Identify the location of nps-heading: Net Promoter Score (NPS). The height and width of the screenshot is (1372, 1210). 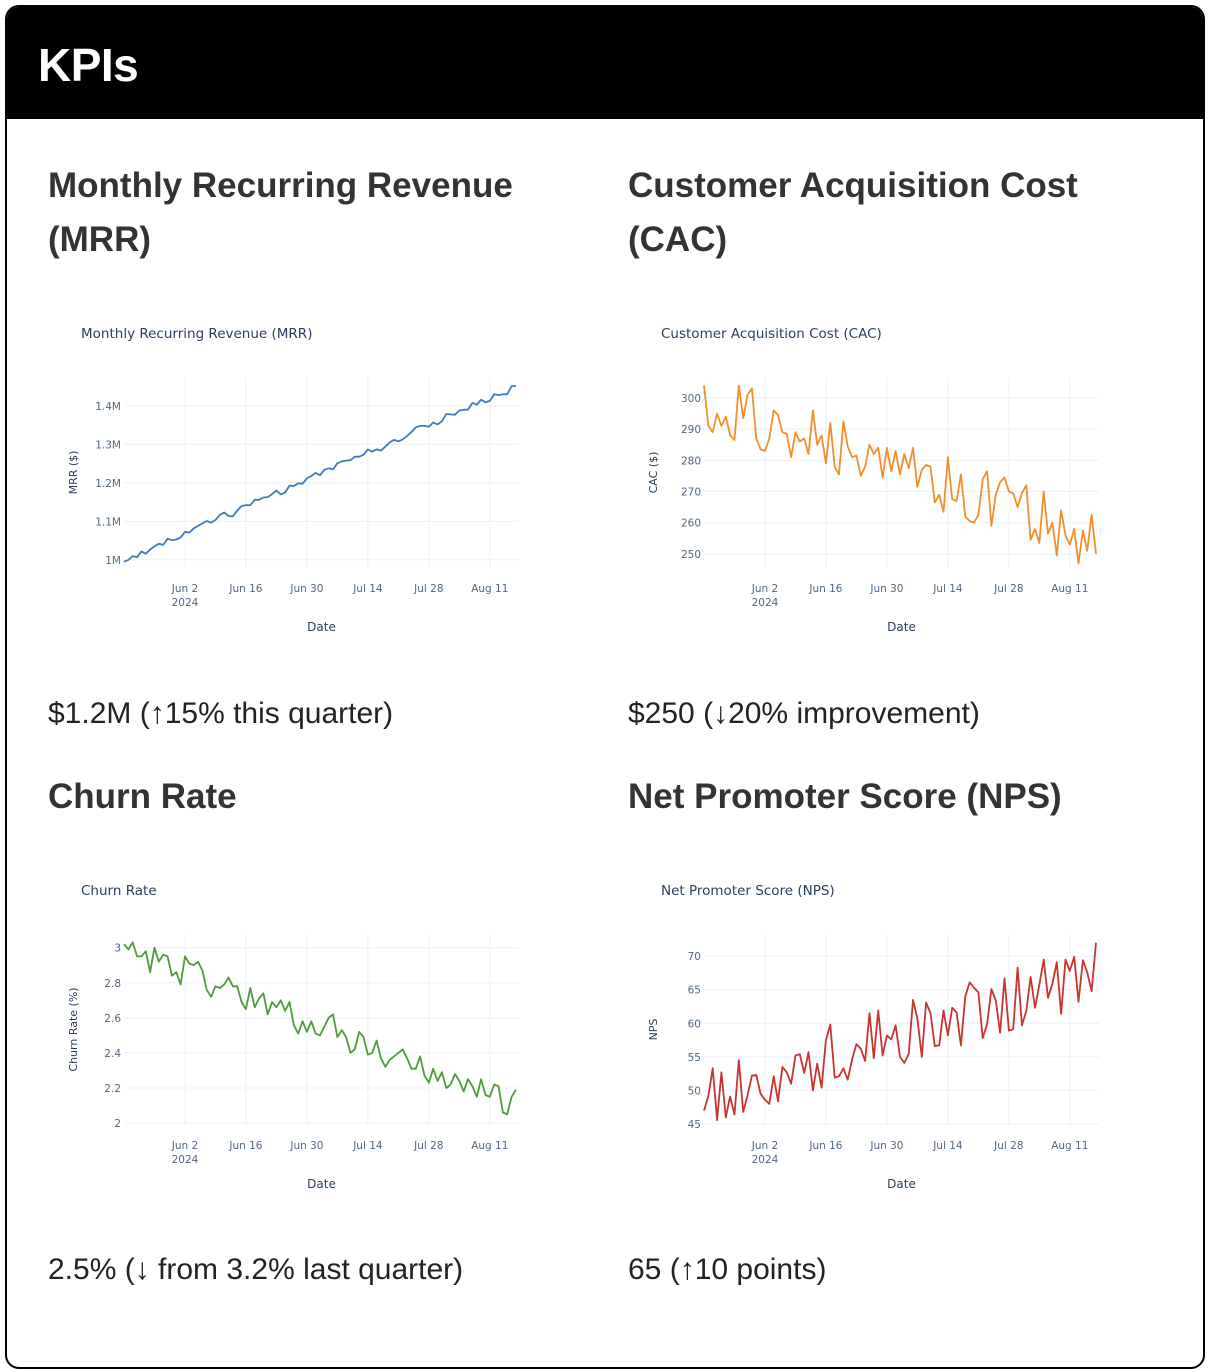
(845, 796).